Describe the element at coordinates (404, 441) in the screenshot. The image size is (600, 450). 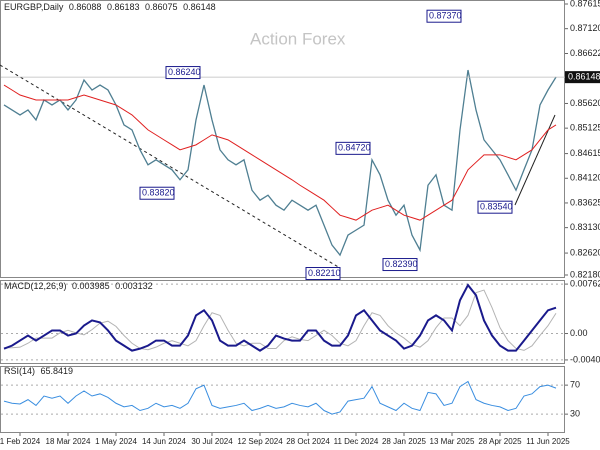
I see `x-tick-label: 28 Jan 2025` at that location.